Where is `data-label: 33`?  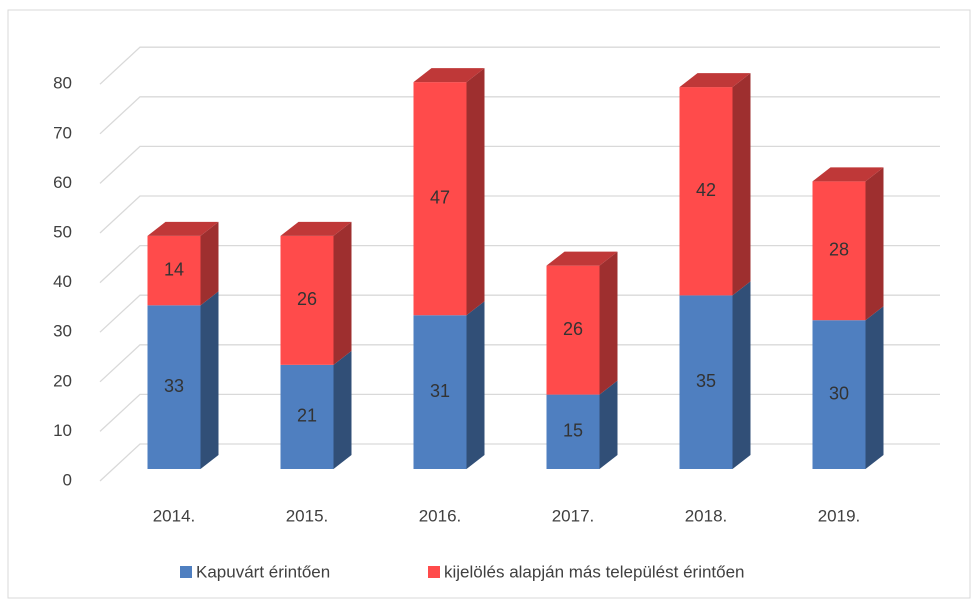 data-label: 33 is located at coordinates (174, 386).